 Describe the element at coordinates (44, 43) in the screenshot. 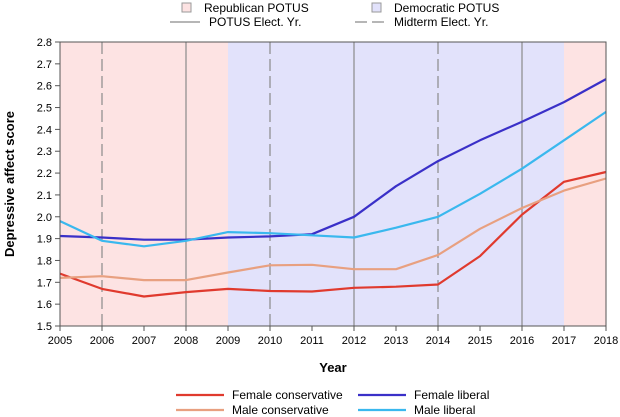

I see `y-tick-label: 2.8` at that location.